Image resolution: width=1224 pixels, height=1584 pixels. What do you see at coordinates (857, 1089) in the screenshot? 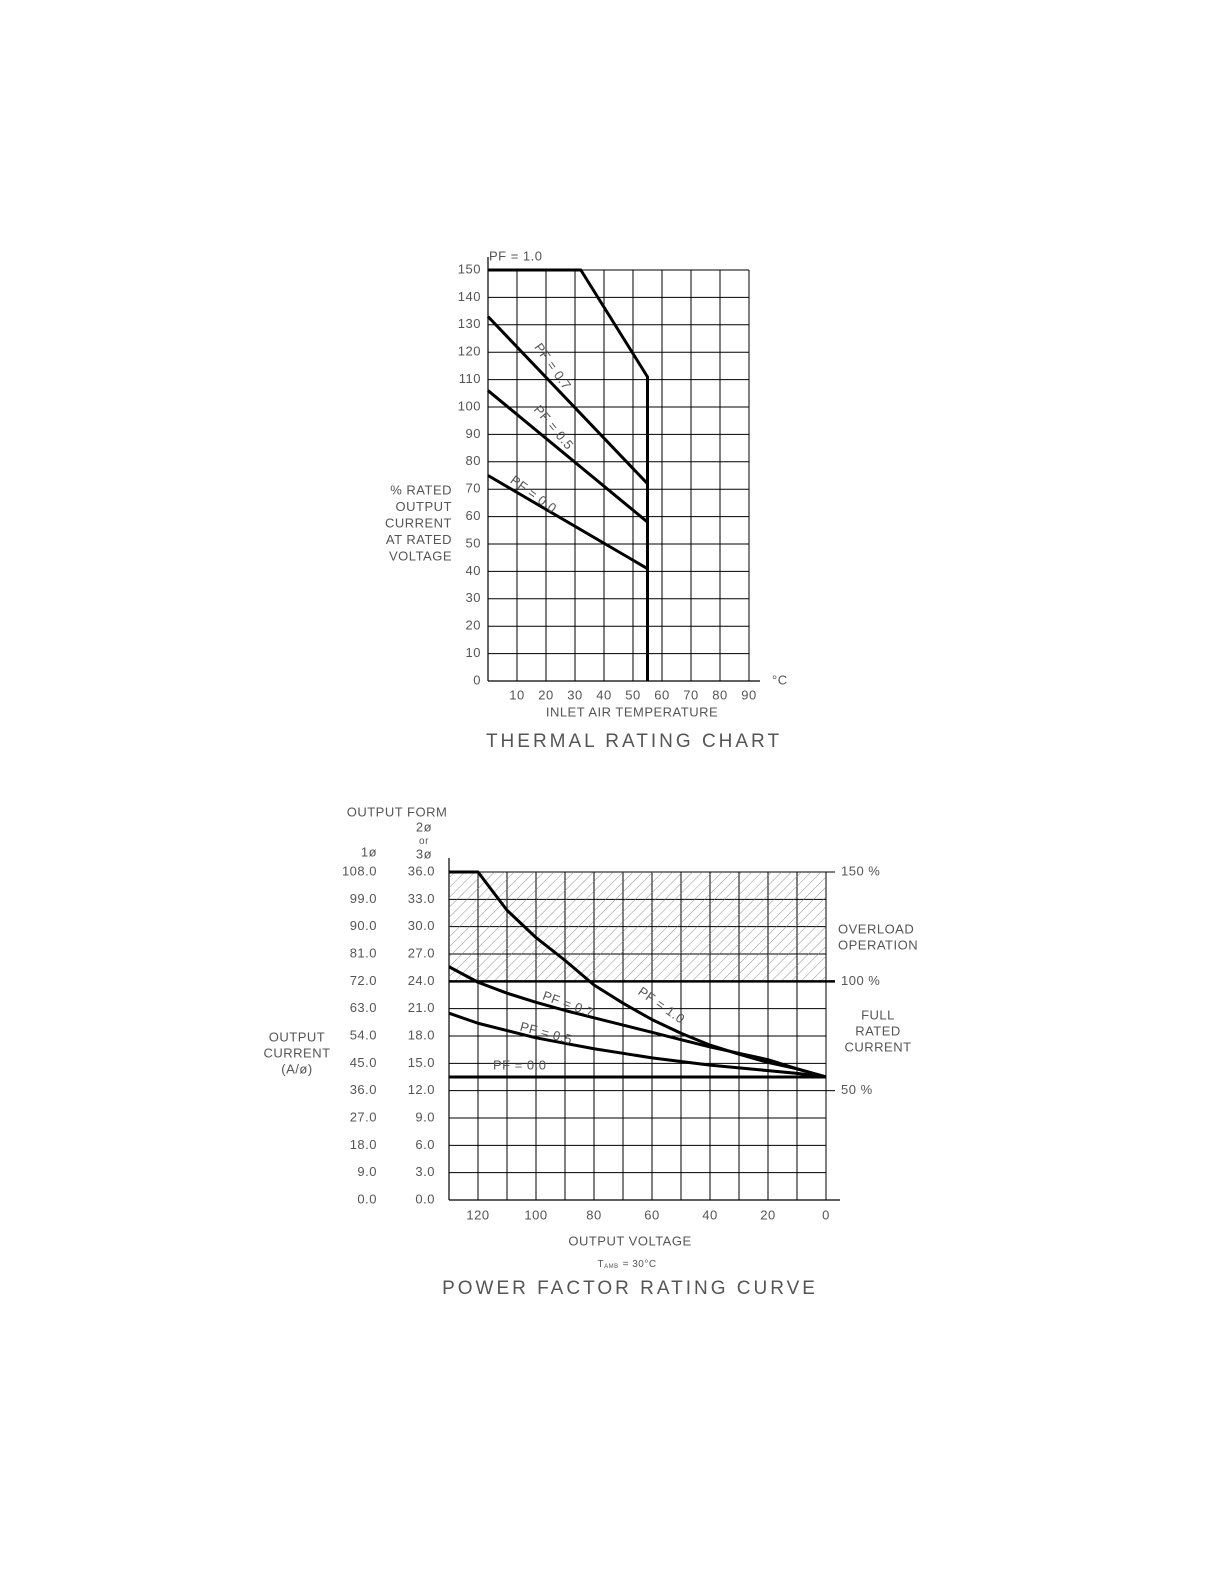
I see `y2-tick-label: 50 %` at bounding box center [857, 1089].